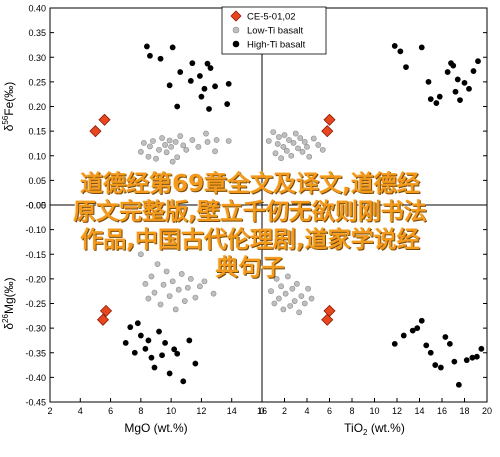 This screenshot has width=500, height=457. What do you see at coordinates (155, 428) in the screenshot?
I see `x-axis-title: MgO (wt.%)` at bounding box center [155, 428].